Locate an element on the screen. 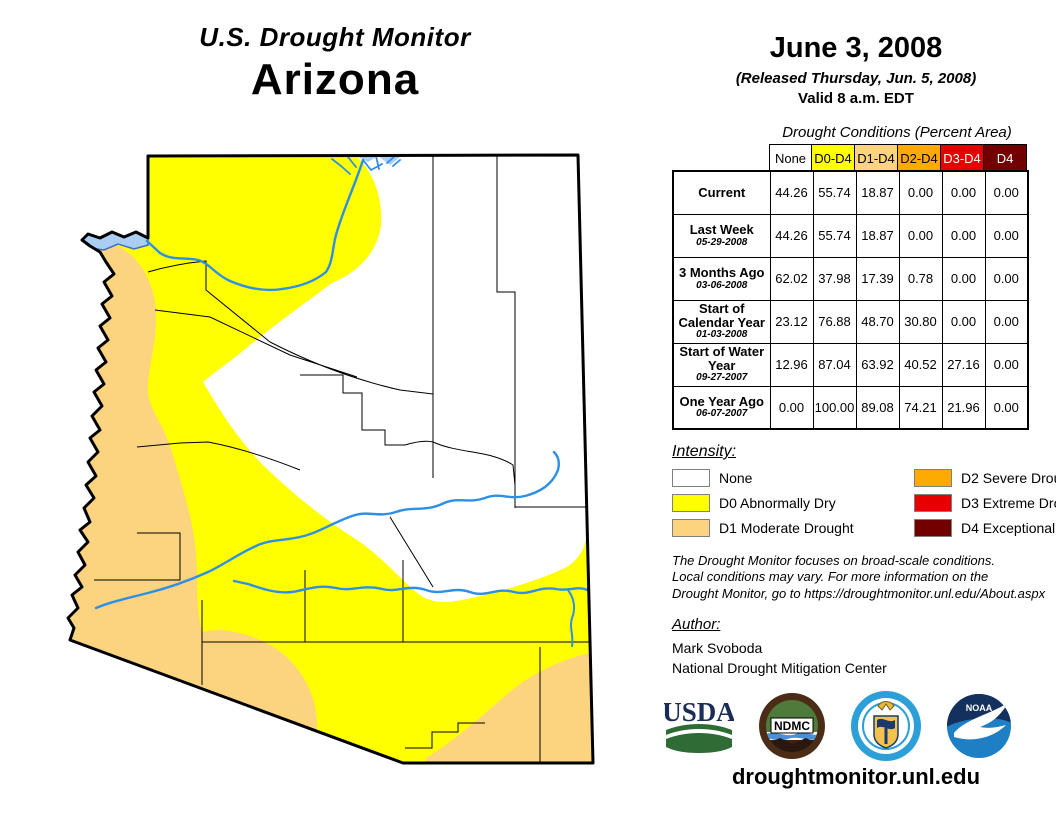  released-date: (Released Thursday, Jun. 5, 2008) is located at coordinates (856, 78).